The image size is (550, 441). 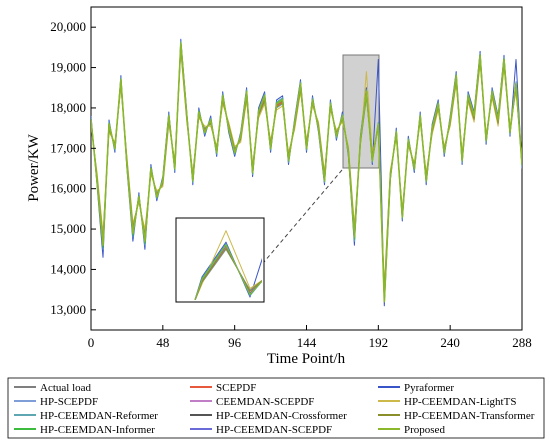 What do you see at coordinates (68, 188) in the screenshot?
I see `y-tick-label: 16,000` at bounding box center [68, 188].